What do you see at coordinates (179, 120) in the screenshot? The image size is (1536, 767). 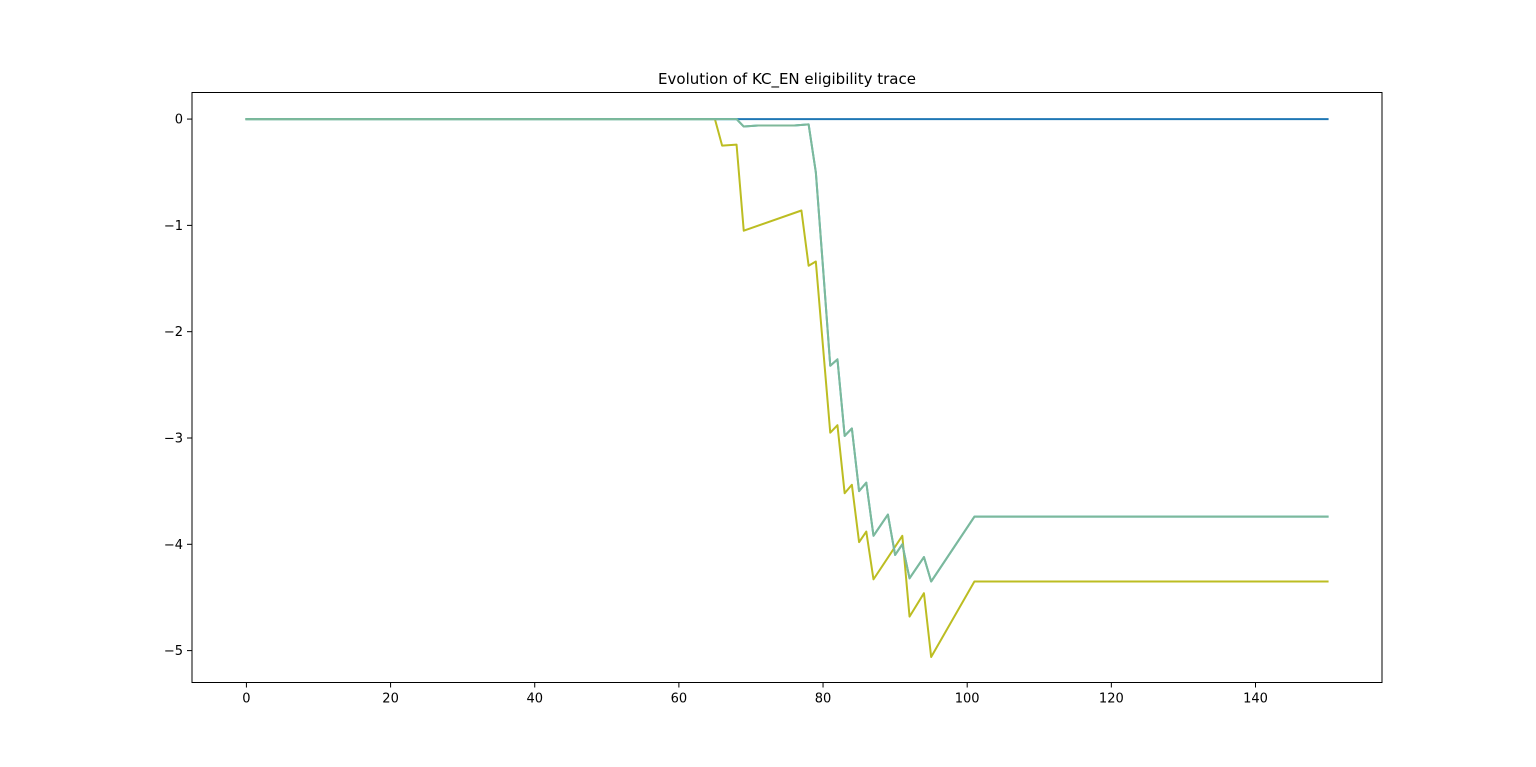 I see `y-tick-label: 0` at bounding box center [179, 120].